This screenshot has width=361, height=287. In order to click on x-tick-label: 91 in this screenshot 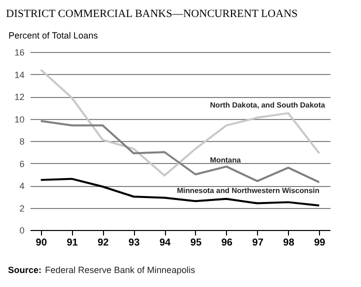, I will do `click(72, 243)`.